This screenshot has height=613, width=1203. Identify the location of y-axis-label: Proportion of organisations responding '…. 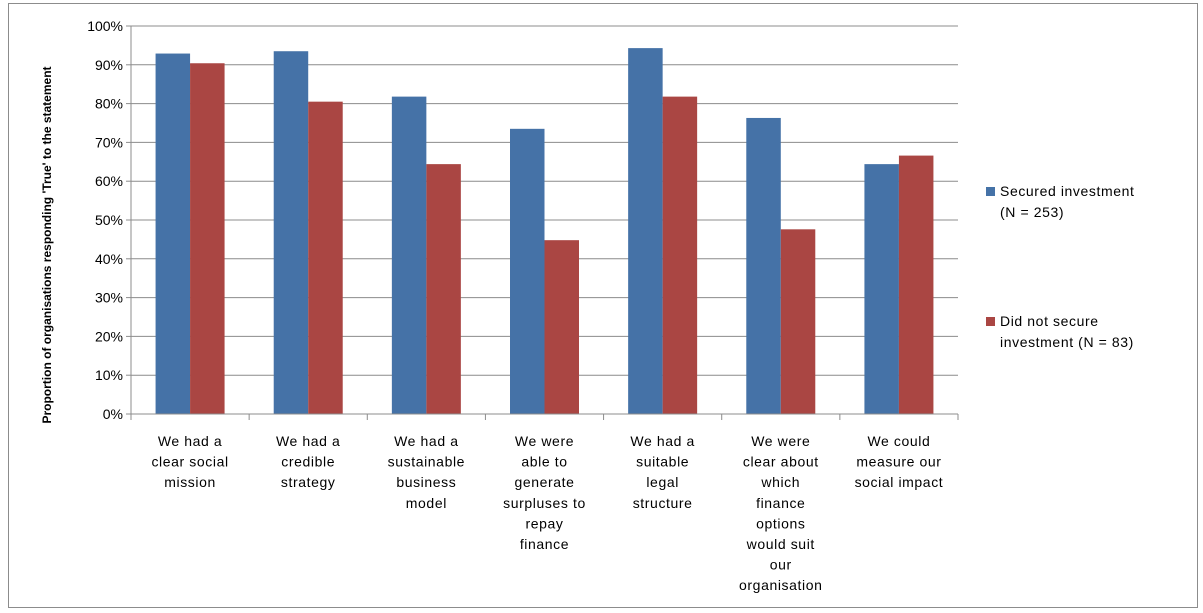
(47, 244).